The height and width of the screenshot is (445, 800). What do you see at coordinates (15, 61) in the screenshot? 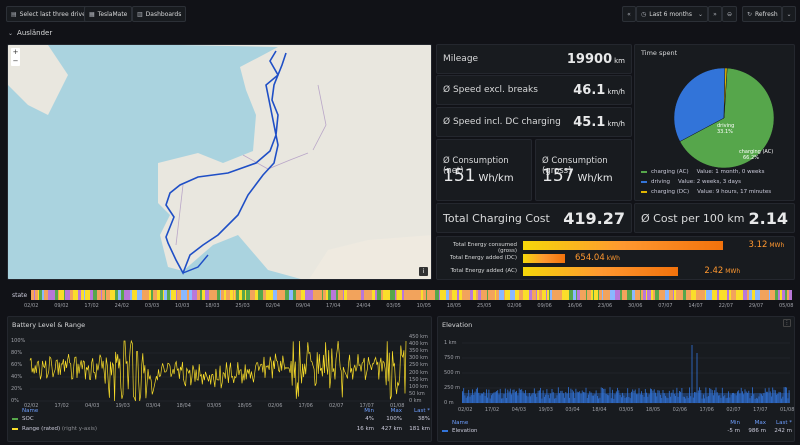
I see `zoom-out-icon: −` at bounding box center [15, 61].